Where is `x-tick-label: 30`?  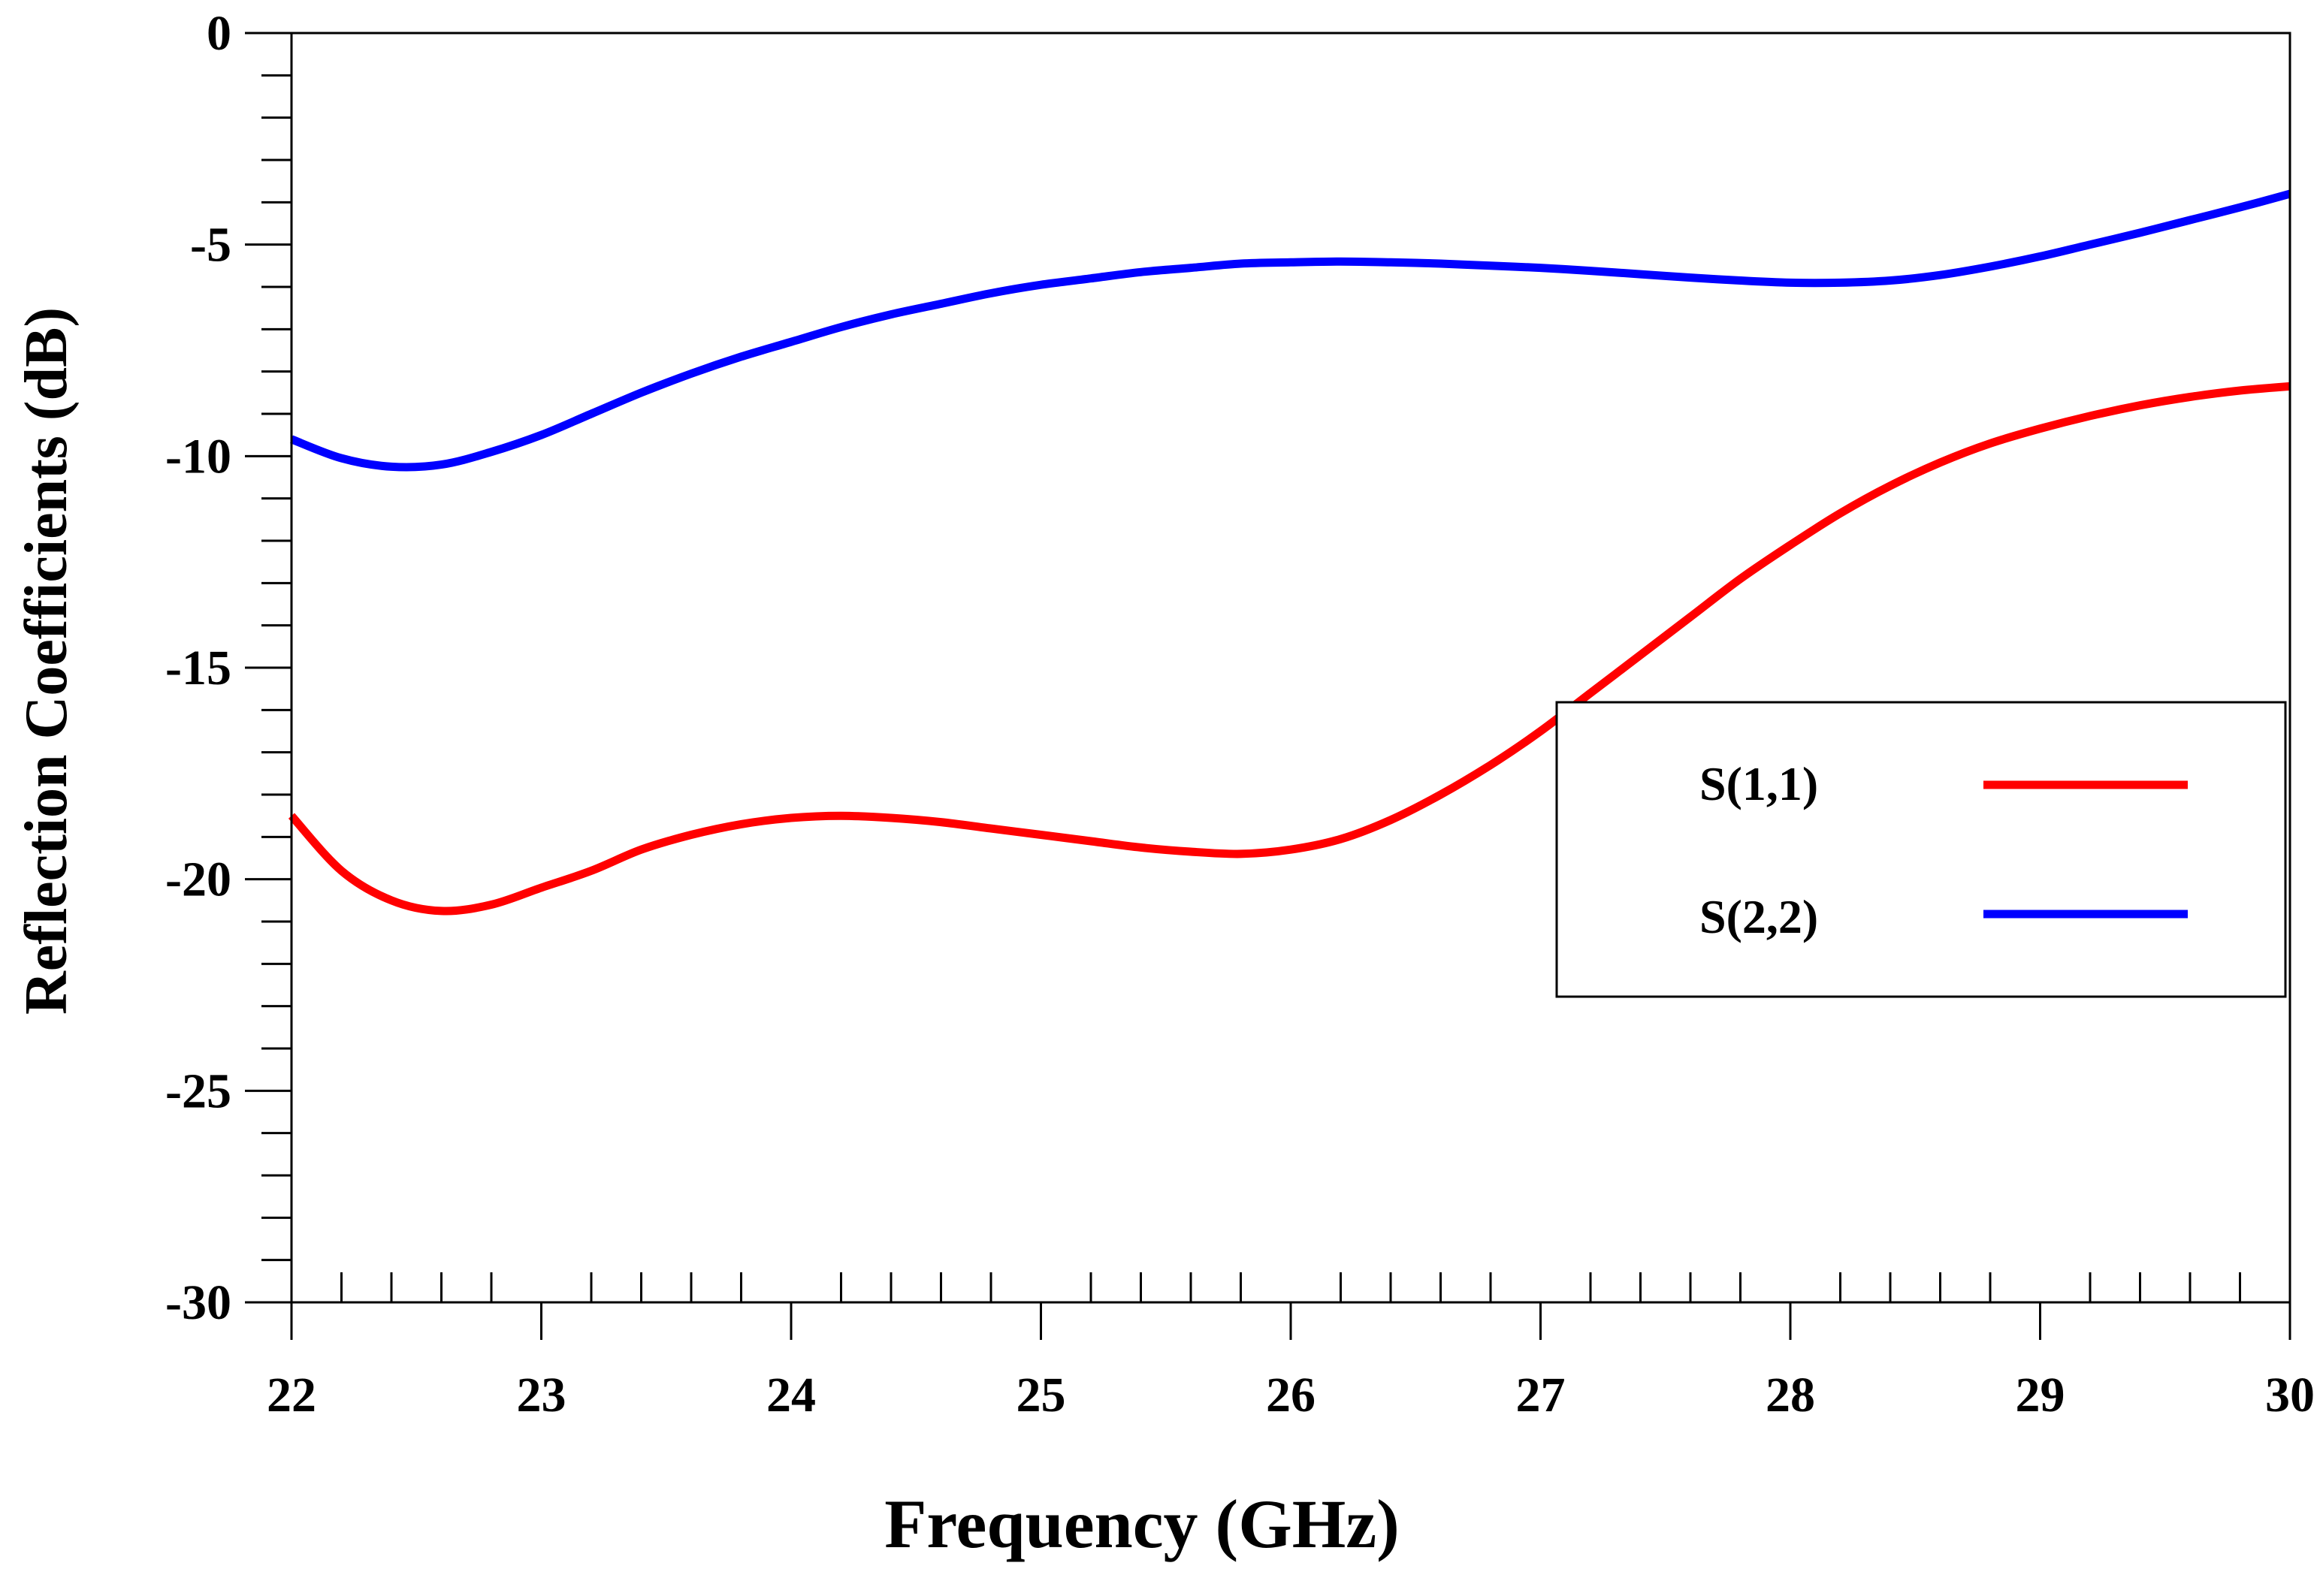 x-tick-label: 30 is located at coordinates (2290, 1395).